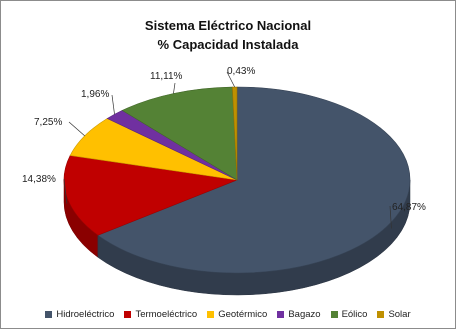 The width and height of the screenshot is (456, 329). Describe the element at coordinates (113, 104) in the screenshot. I see `leader-line-bagazo` at that location.